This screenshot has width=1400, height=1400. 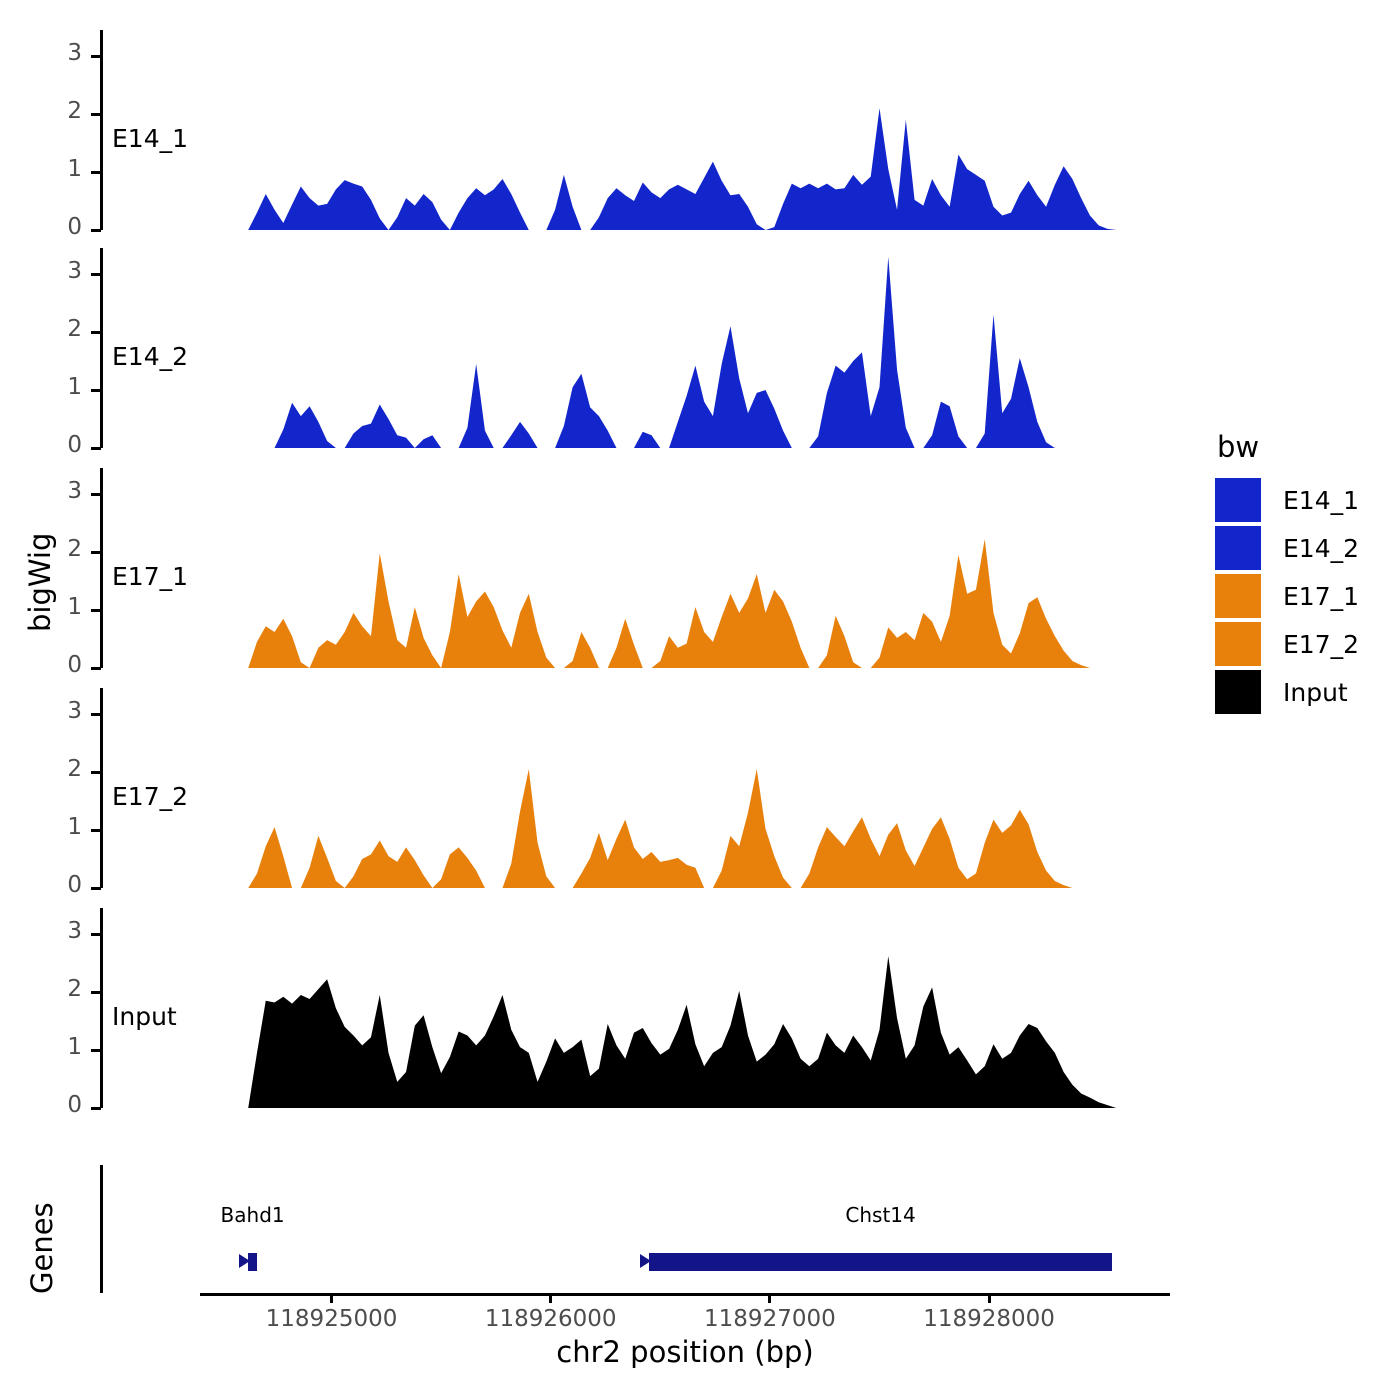 What do you see at coordinates (331, 1319) in the screenshot?
I see `x-tick-label: 118925000` at bounding box center [331, 1319].